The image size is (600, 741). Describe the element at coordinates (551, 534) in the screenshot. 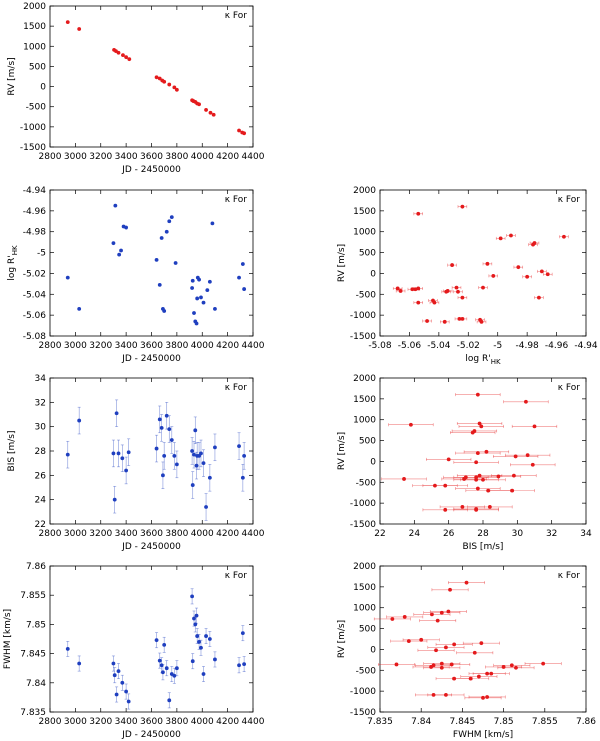

I see `x-tick-label: 32` at that location.